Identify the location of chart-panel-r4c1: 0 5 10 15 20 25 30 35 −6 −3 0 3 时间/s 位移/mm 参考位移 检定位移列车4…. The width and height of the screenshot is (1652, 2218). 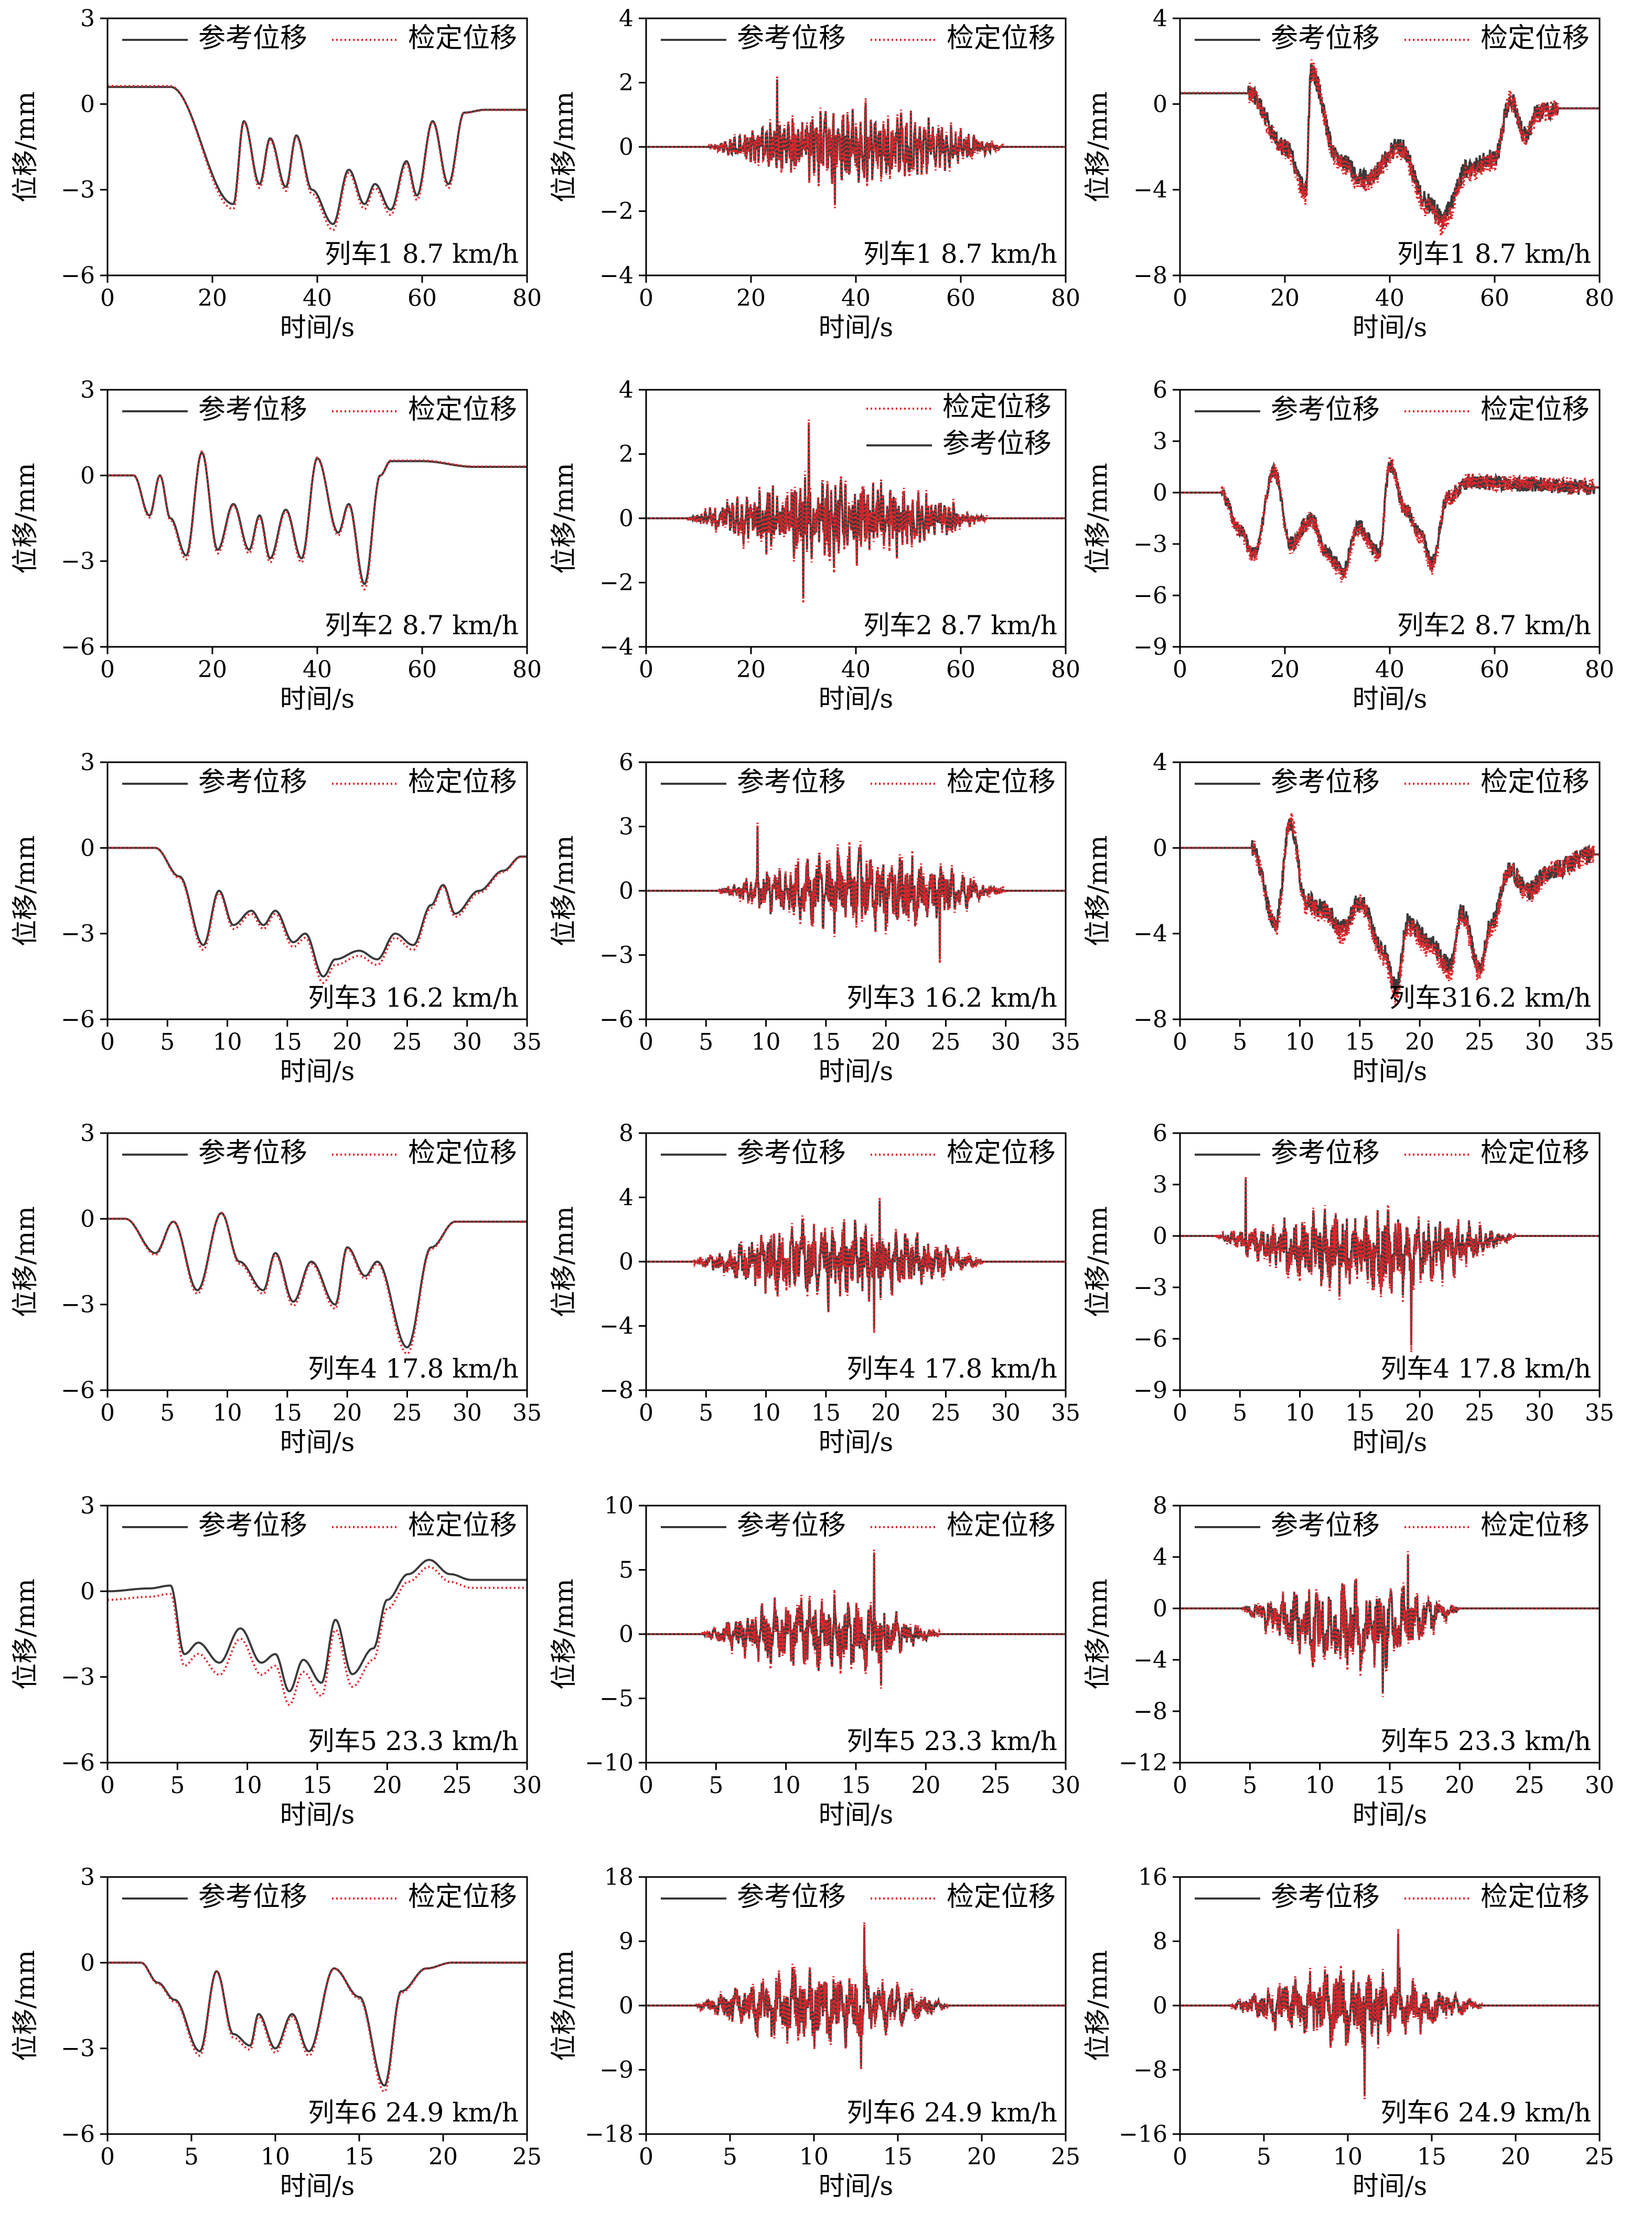
(276, 1288).